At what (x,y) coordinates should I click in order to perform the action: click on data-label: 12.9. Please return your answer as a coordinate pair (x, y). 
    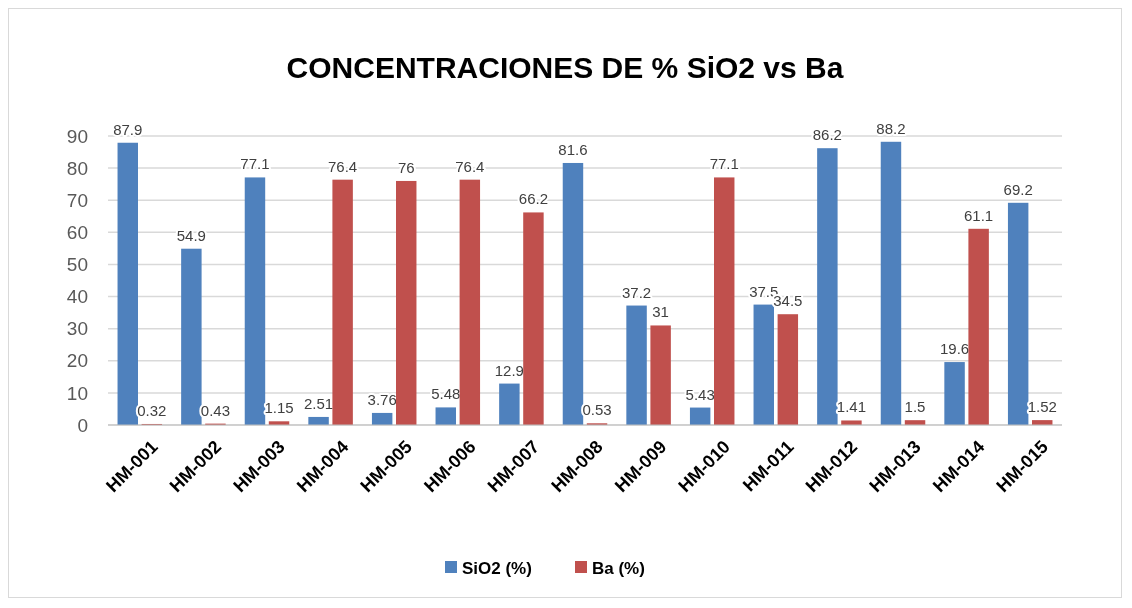
    Looking at the image, I should click on (509, 370).